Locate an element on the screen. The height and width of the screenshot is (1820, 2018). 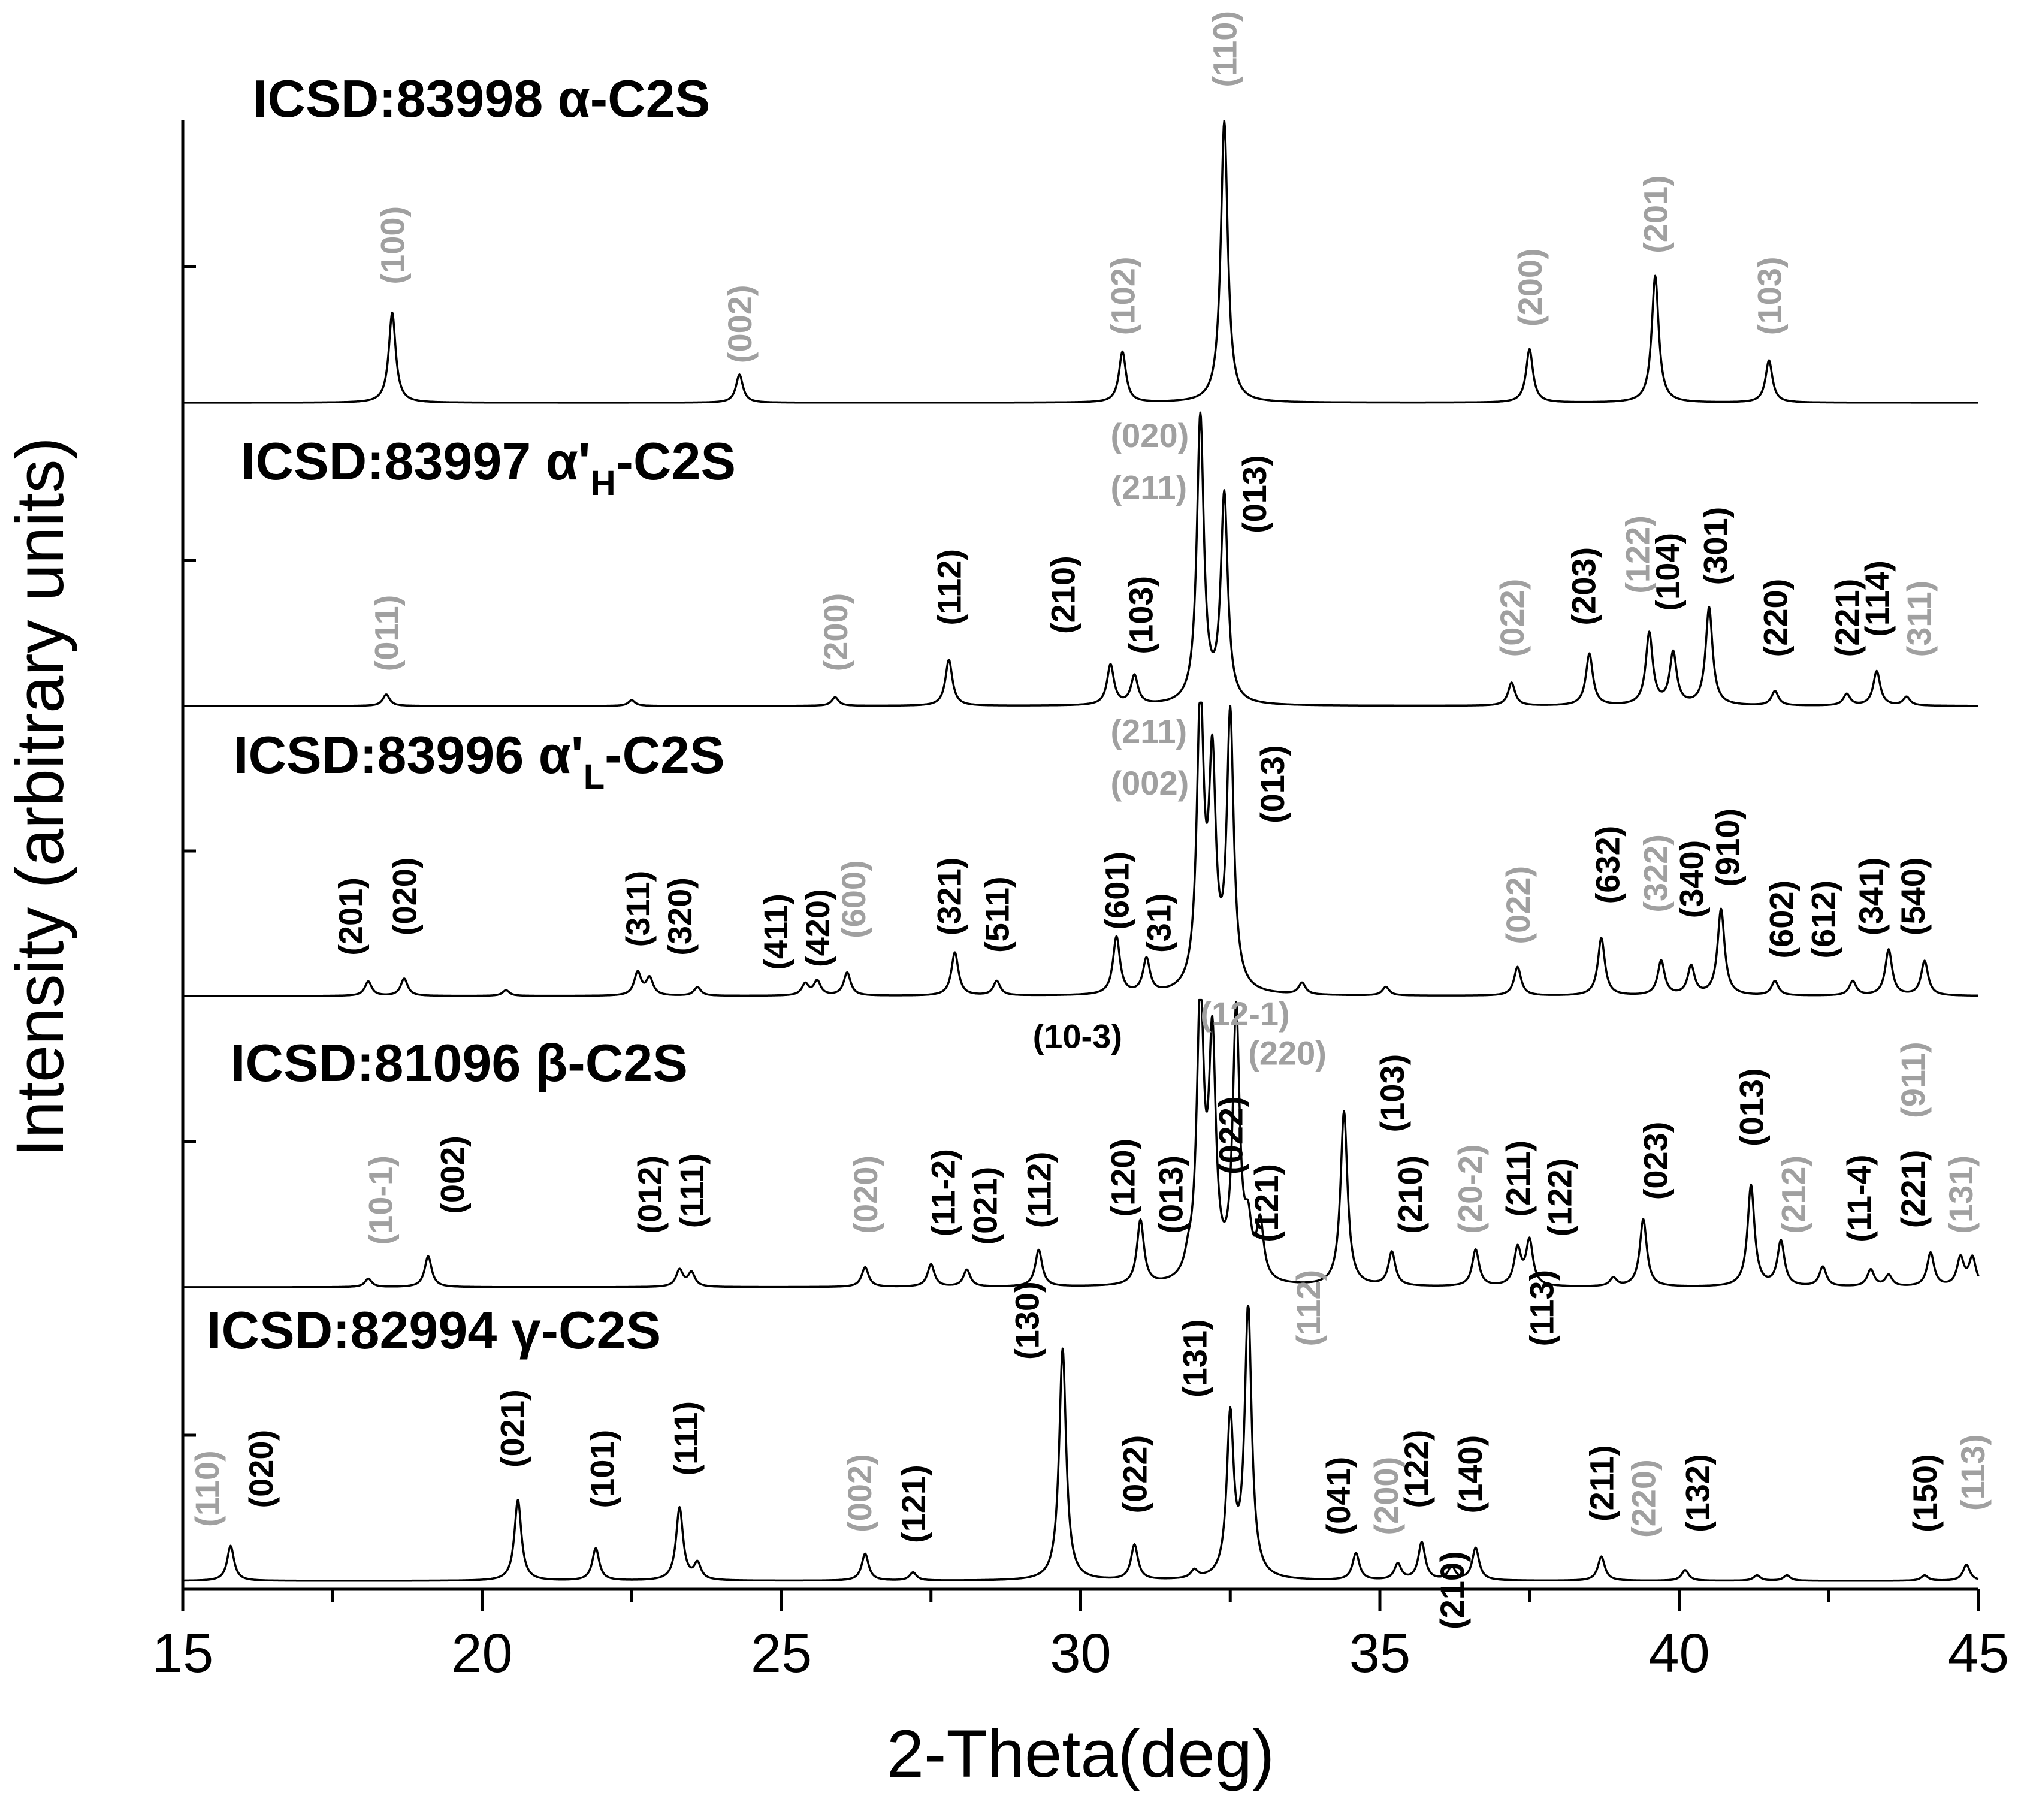
hkl-label: (12-1) is located at coordinates (1244, 1014).